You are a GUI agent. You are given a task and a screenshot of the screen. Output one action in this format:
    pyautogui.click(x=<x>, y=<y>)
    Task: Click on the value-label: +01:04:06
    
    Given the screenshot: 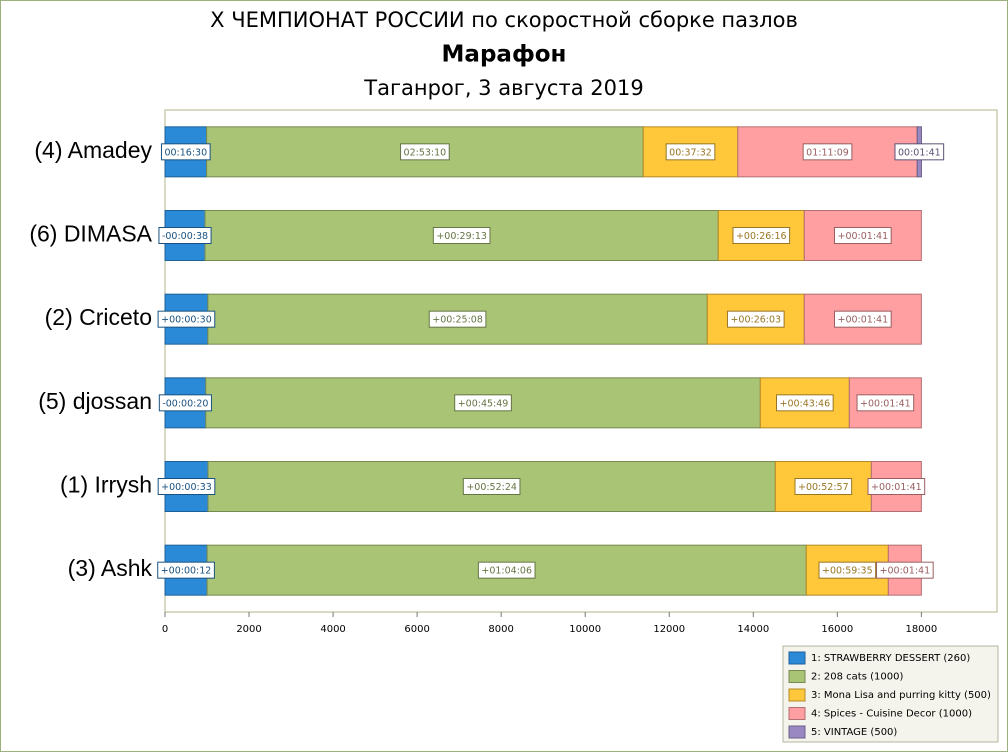 What is the action you would take?
    pyautogui.click(x=506, y=571)
    